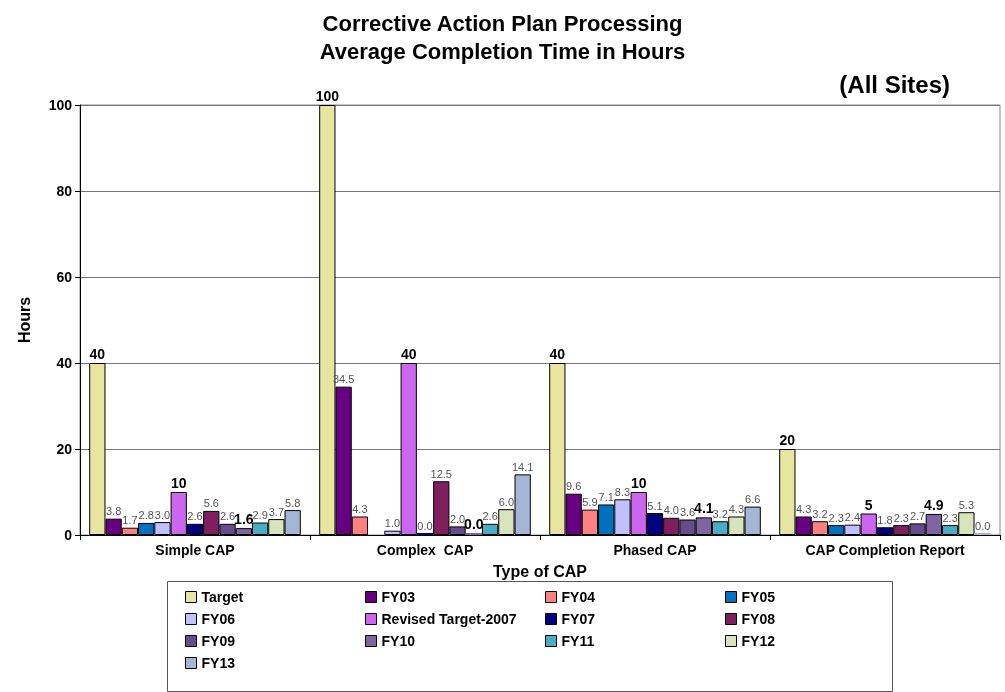 Image resolution: width=1005 pixels, height=692 pixels. What do you see at coordinates (130, 520) in the screenshot?
I see `data-label: 1.7` at bounding box center [130, 520].